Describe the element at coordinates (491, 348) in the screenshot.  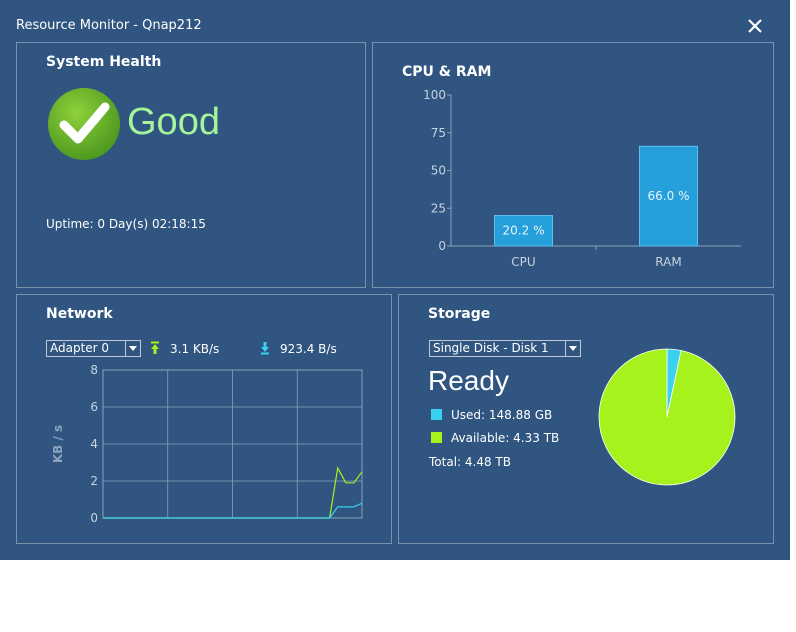
I see `disk-select-value: Single Disk - Disk 1` at that location.